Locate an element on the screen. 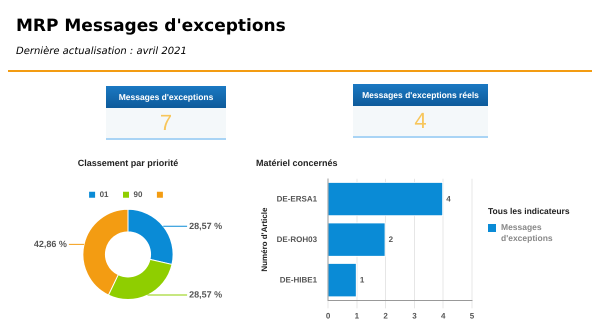  x-tick-label: 0 is located at coordinates (328, 315).